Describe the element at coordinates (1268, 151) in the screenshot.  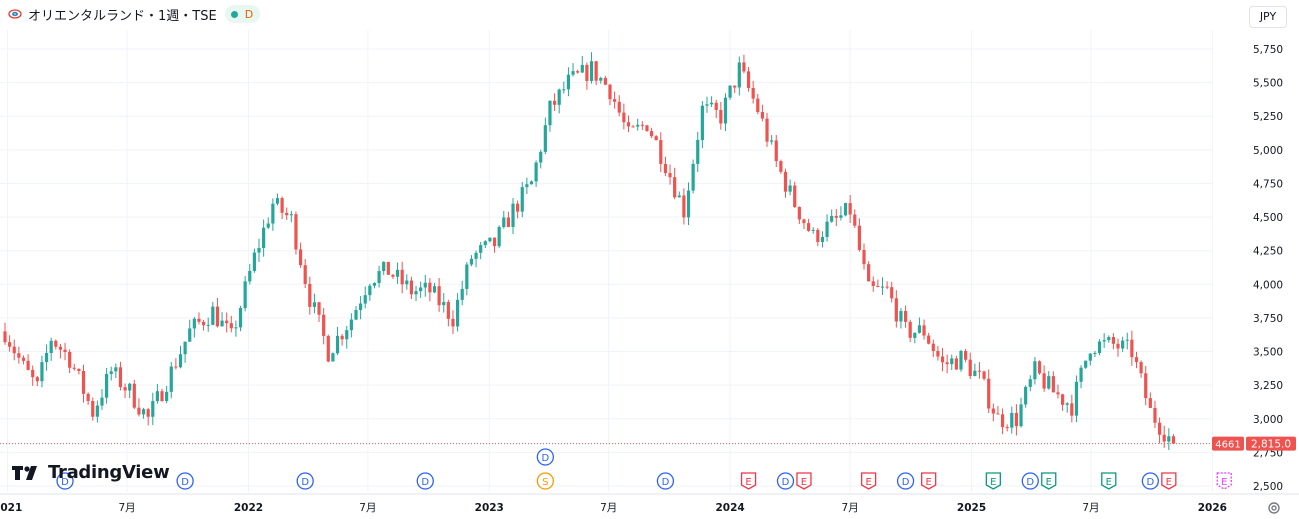
I see `y-tick-label: 5,000` at that location.